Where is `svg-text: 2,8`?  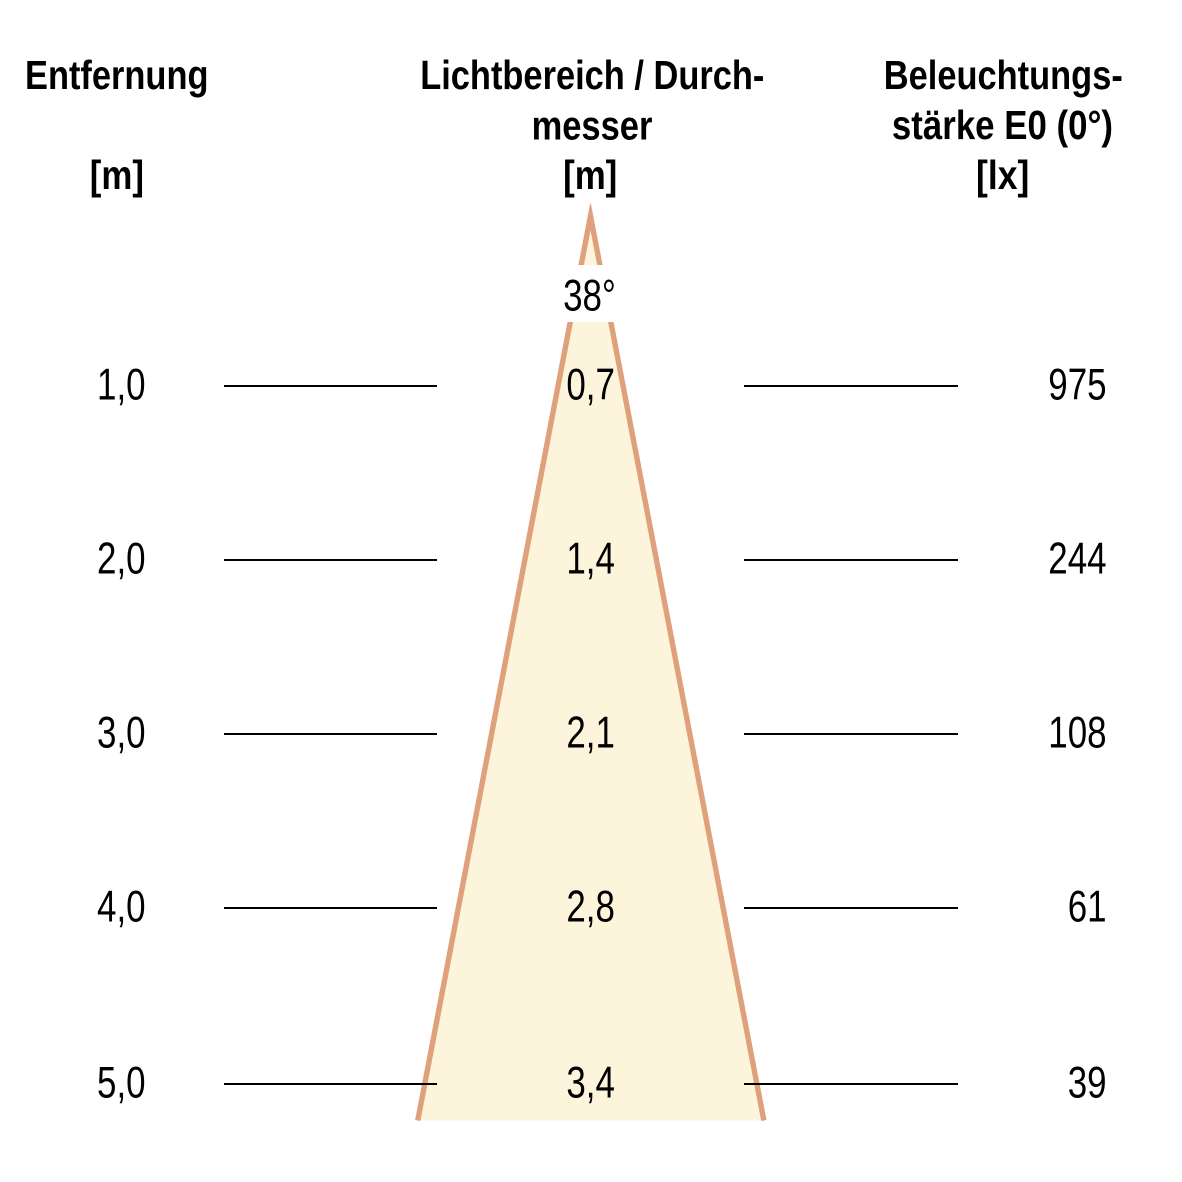 svg-text: 2,8 is located at coordinates (590, 907).